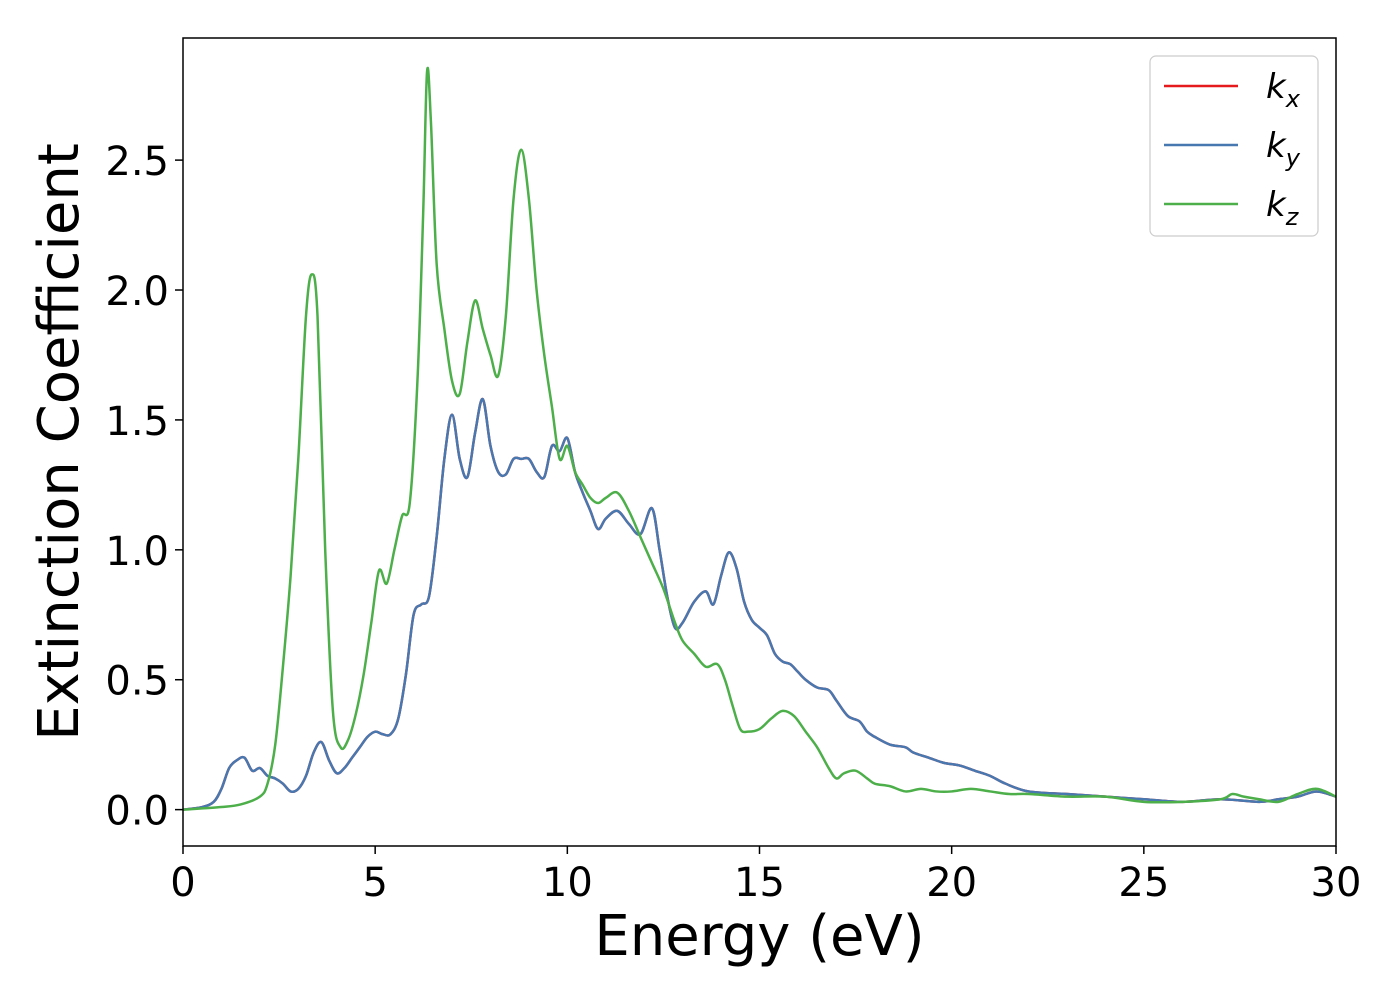  What do you see at coordinates (137, 682) in the screenshot?
I see `y-tick-label: 0.5` at bounding box center [137, 682].